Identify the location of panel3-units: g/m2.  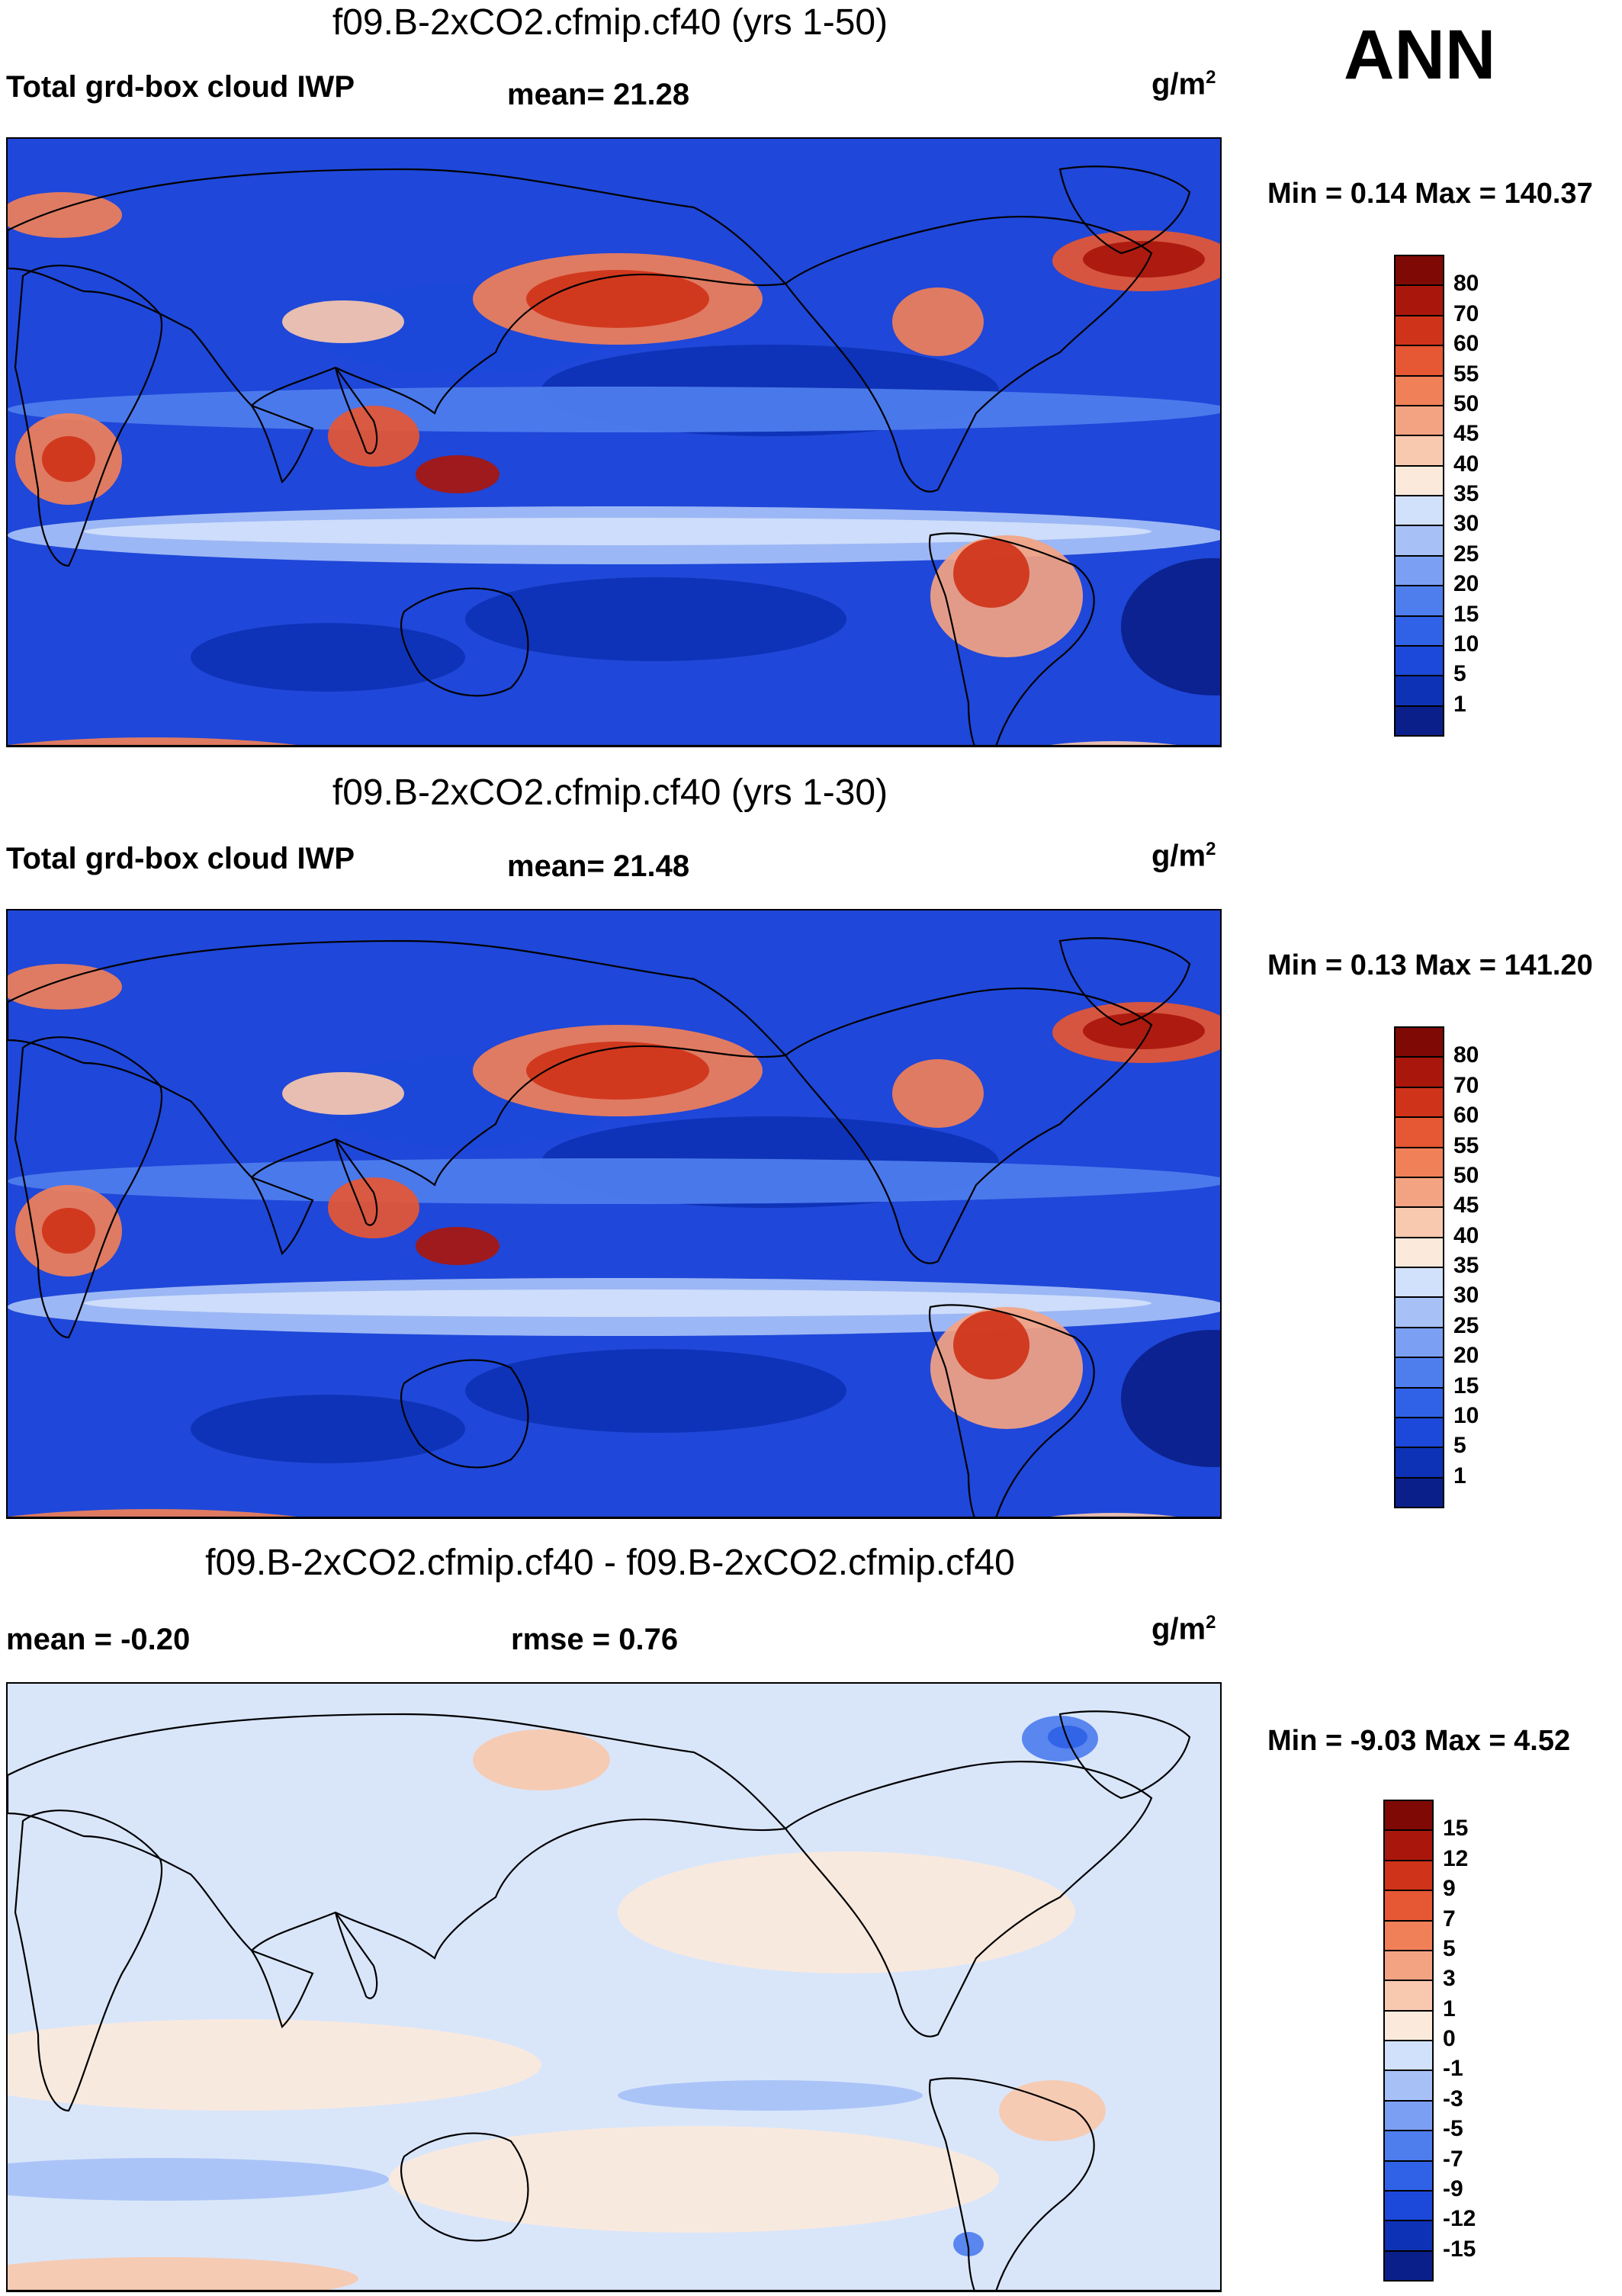
(1183, 1629).